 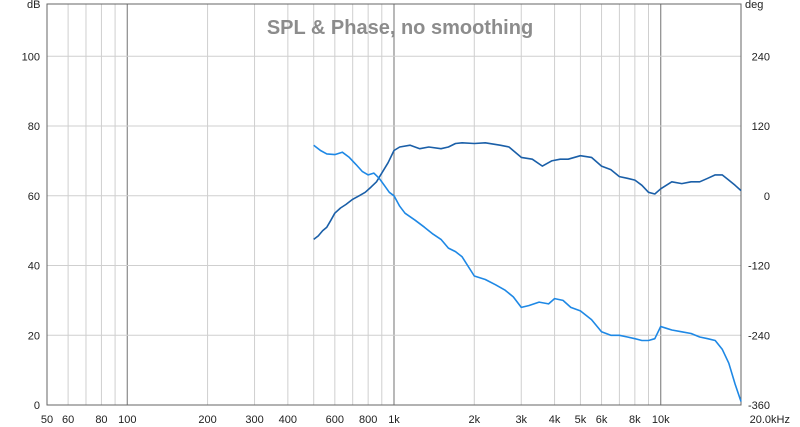 What do you see at coordinates (368, 420) in the screenshot?
I see `x-tick-label: 800` at bounding box center [368, 420].